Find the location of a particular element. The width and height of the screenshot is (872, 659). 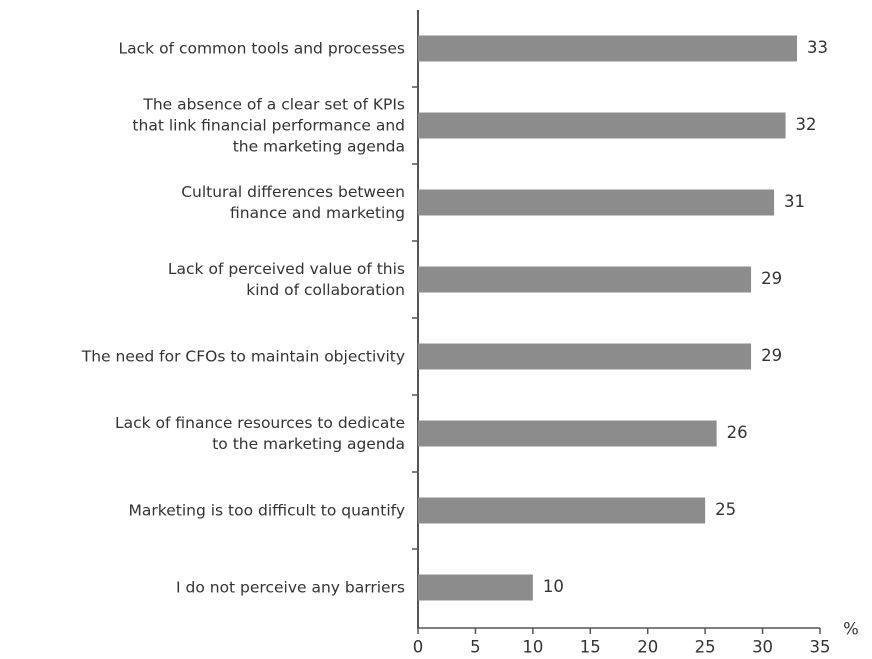

x-tick-label: 15 is located at coordinates (590, 647).